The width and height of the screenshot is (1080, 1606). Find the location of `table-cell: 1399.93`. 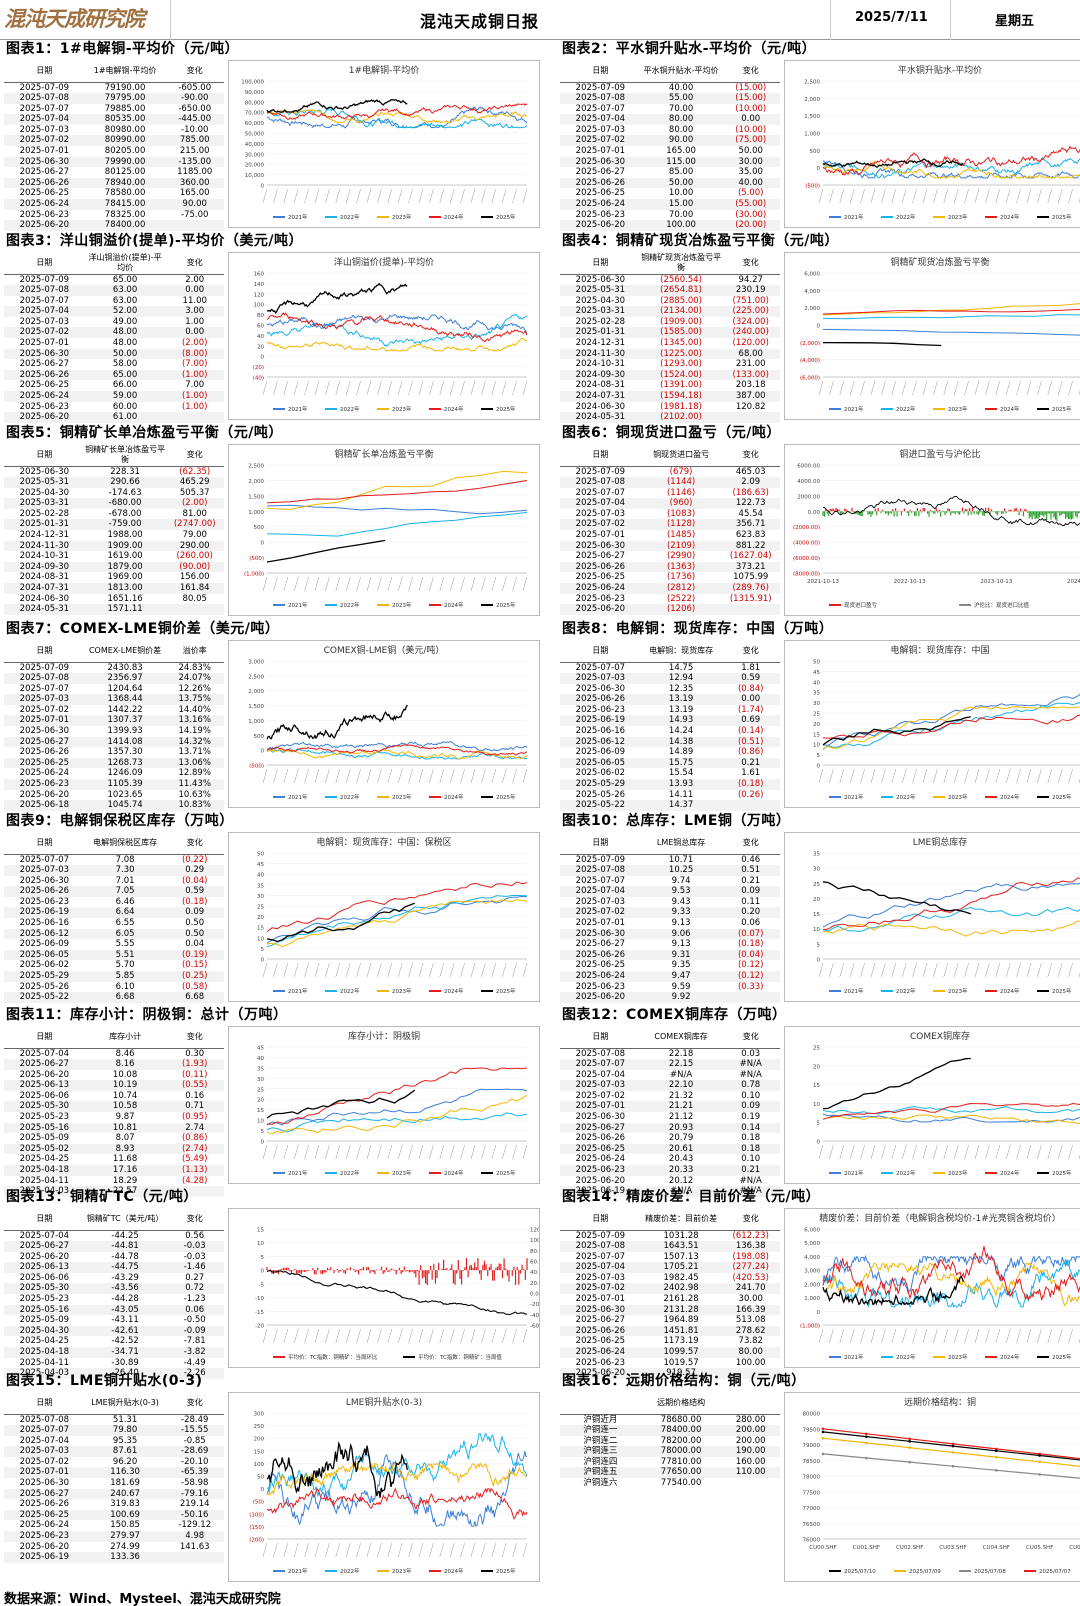

table-cell: 1399.93 is located at coordinates (125, 731).